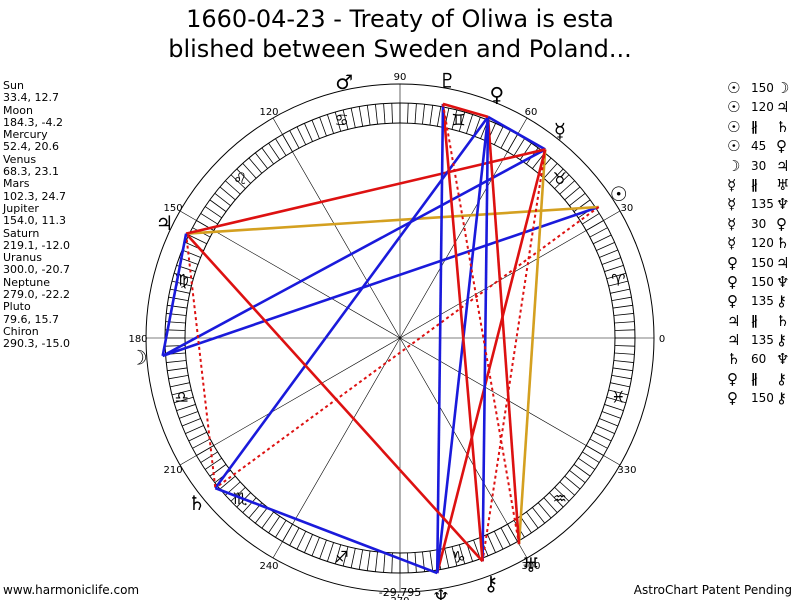  Describe the element at coordinates (447, 80) in the screenshot. I see `planet-glyph-pluto: ♇` at that location.